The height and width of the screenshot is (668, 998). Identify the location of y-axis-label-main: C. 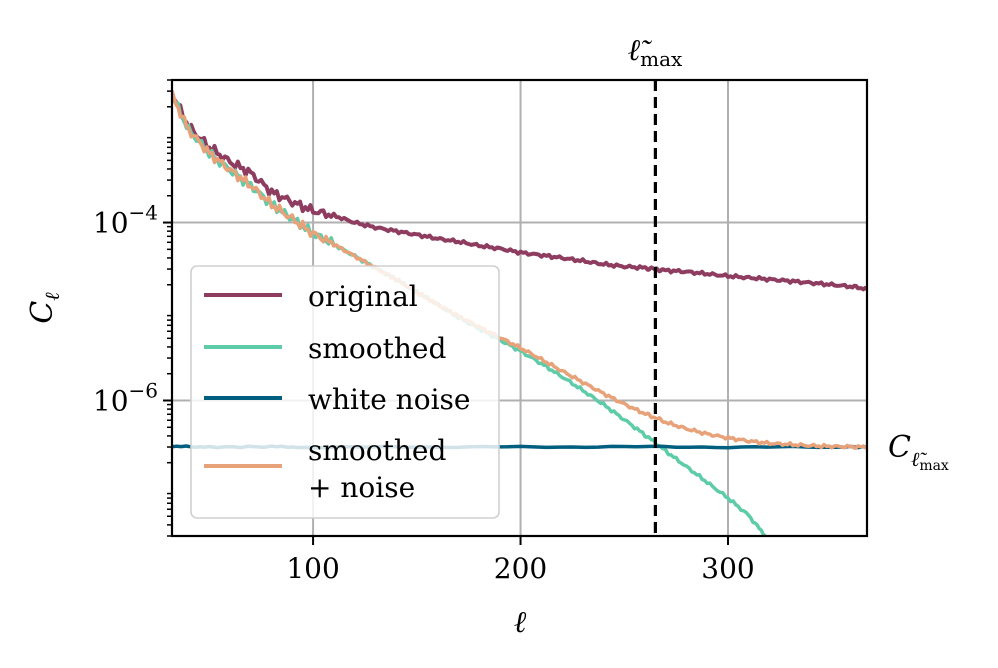
(42, 312).